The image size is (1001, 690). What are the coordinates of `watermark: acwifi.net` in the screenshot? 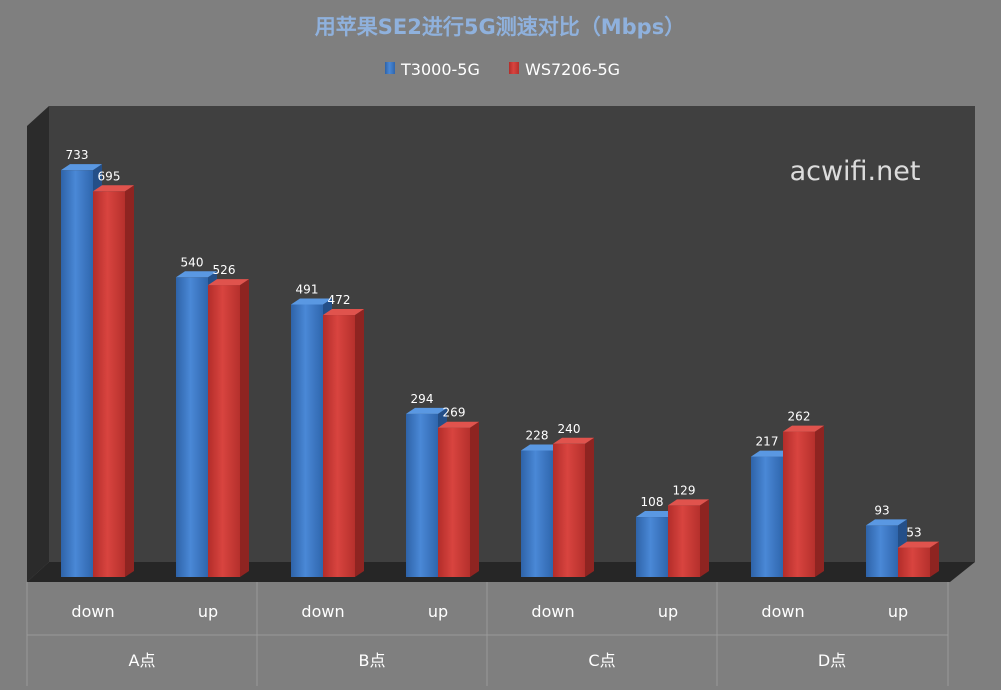 It's located at (855, 171).